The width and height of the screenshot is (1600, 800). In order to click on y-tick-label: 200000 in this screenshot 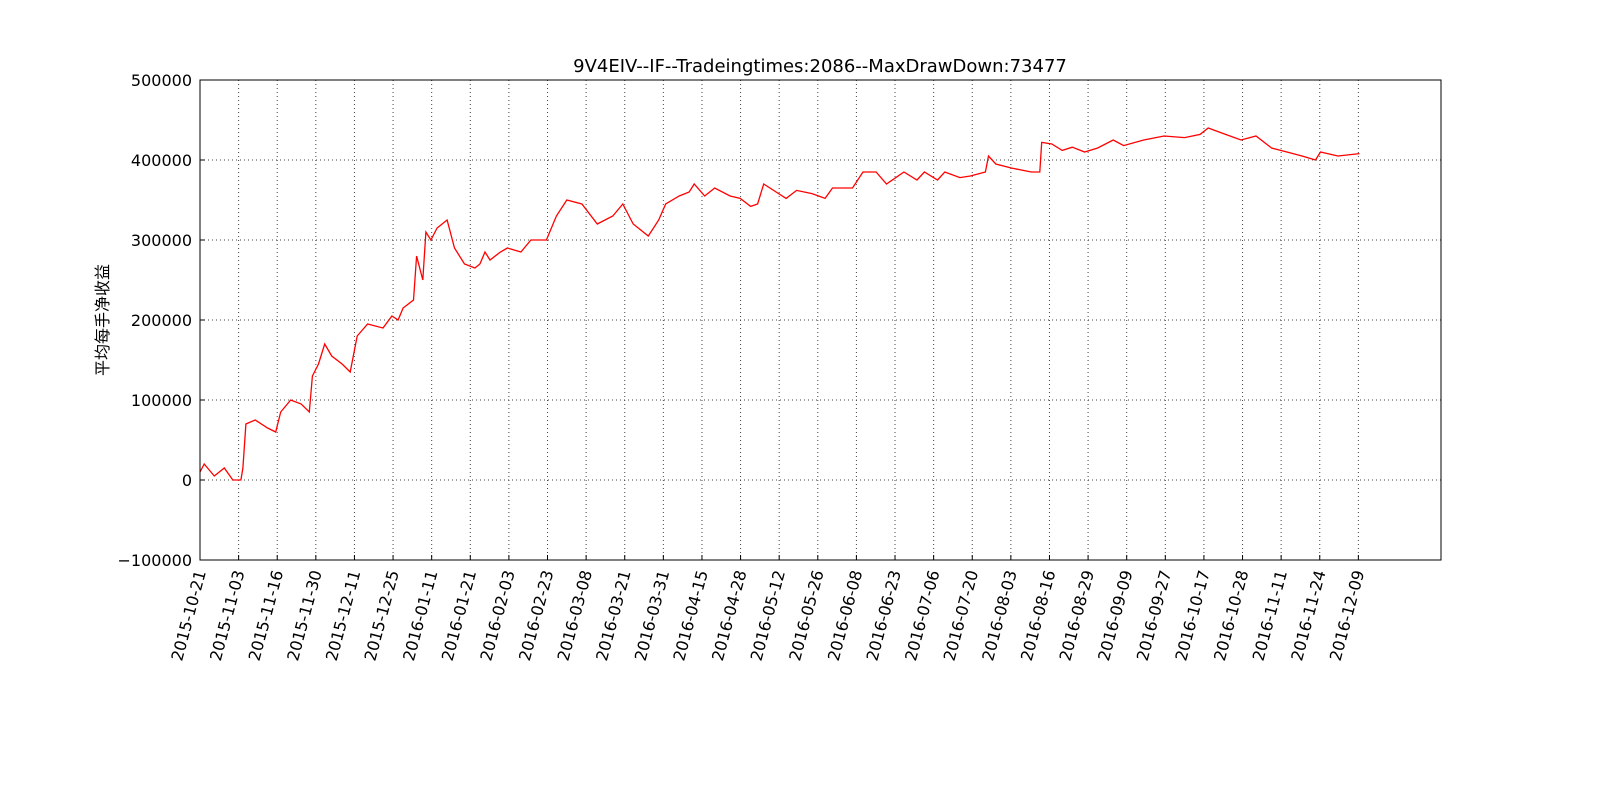, I will do `click(161, 320)`.